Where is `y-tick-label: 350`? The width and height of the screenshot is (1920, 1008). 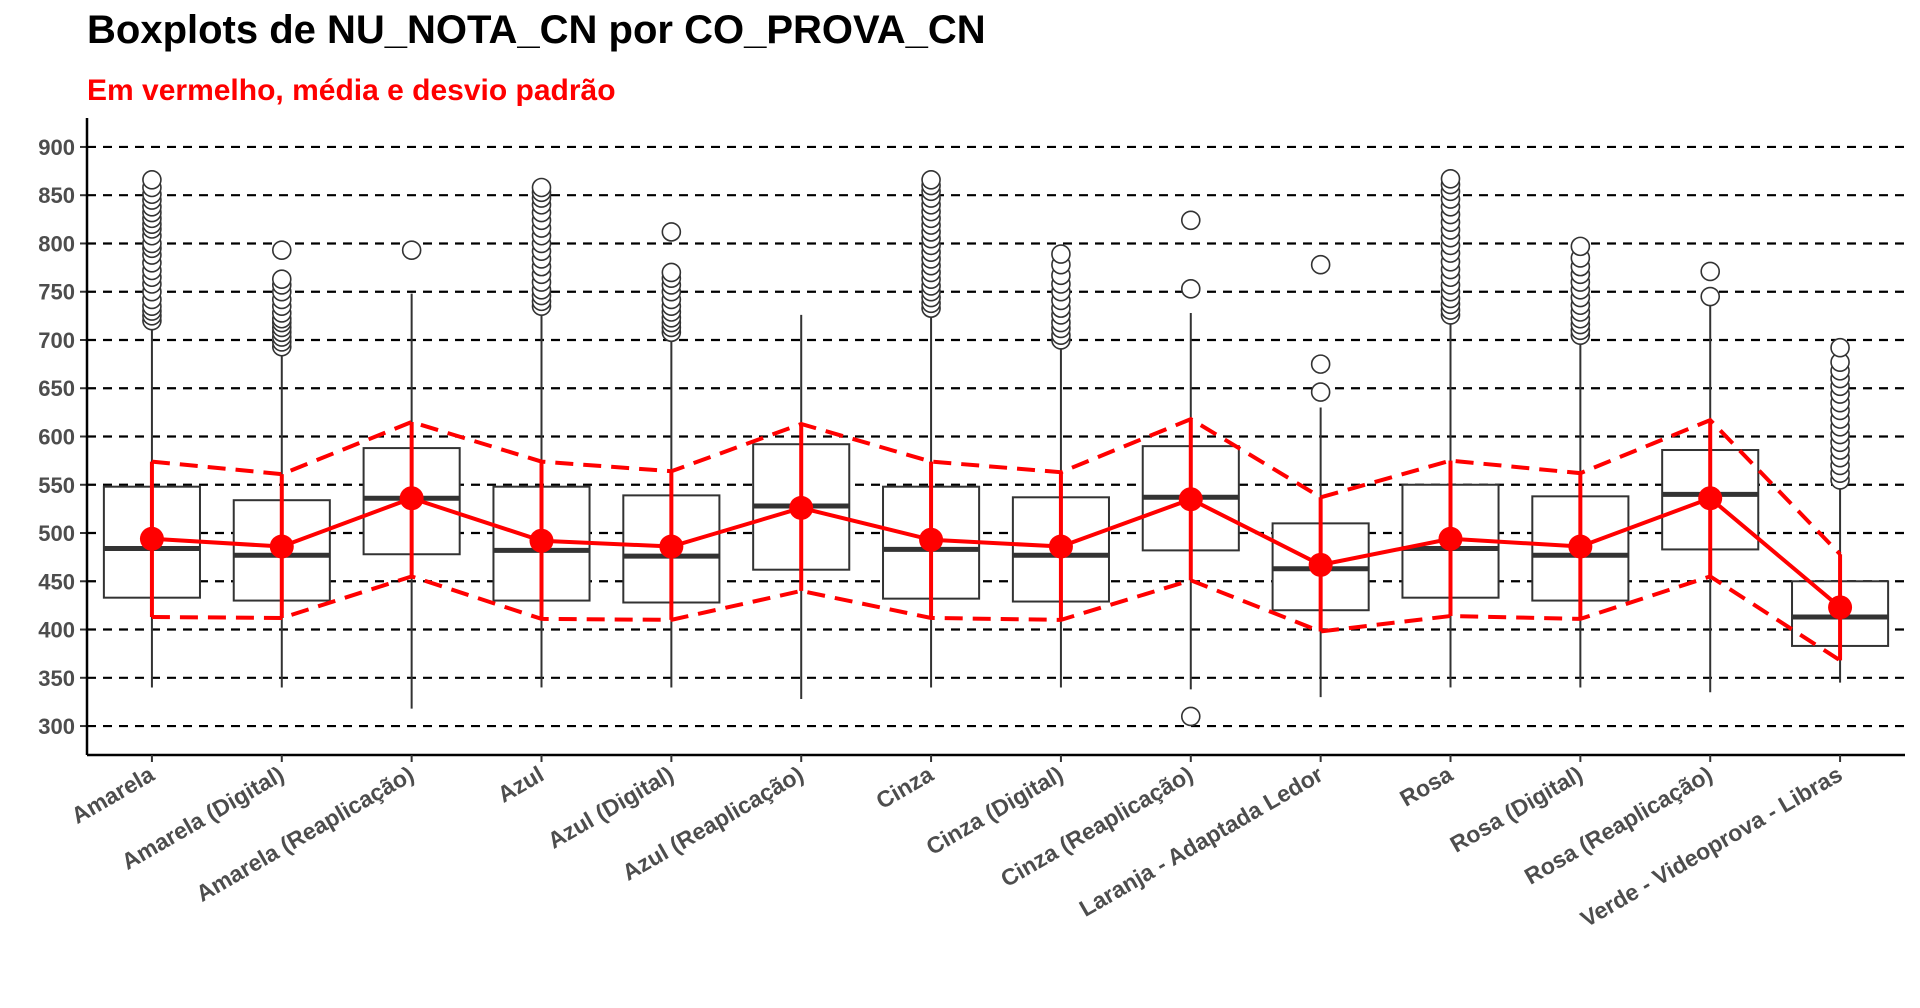
y-tick-label: 350 is located at coordinates (56, 678).